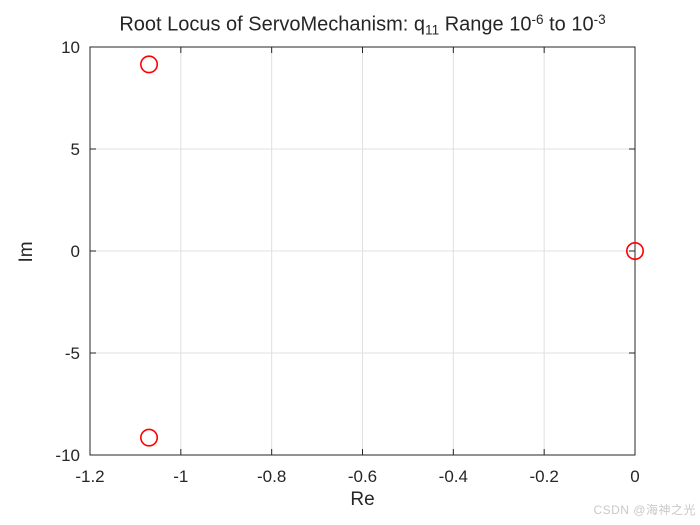 This screenshot has height=525, width=700. I want to click on x-tick-label: 0, so click(634, 476).